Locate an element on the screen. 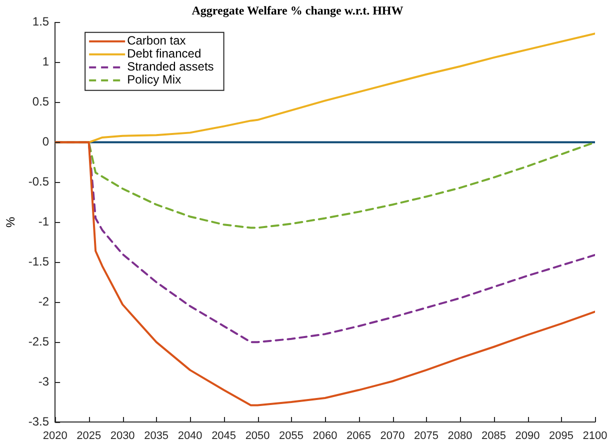 The image size is (611, 444). x-tick-label: 2035 is located at coordinates (156, 436).